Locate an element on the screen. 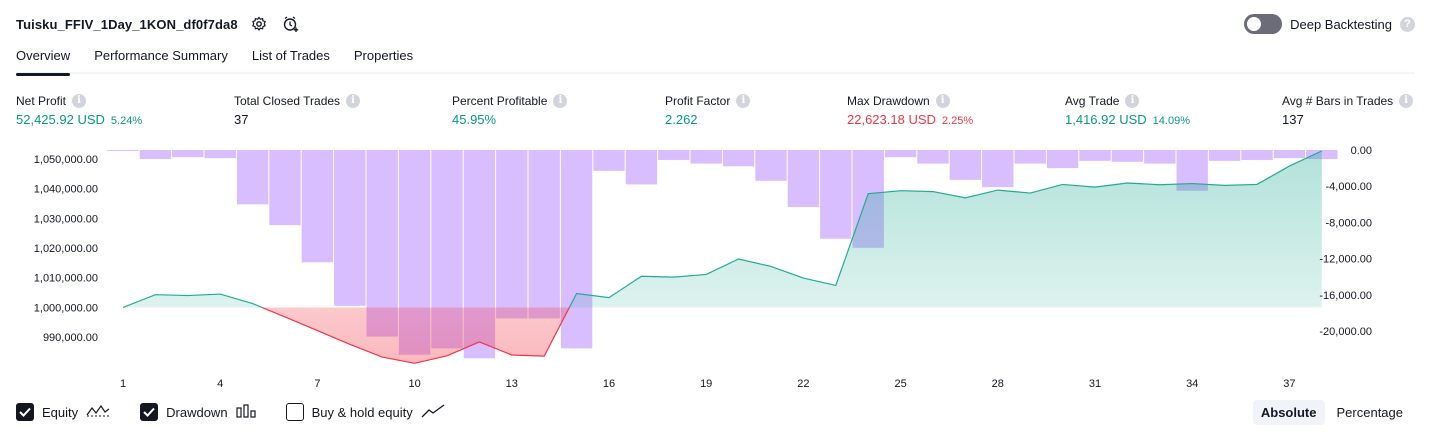 This screenshot has height=438, width=1431. left-tick-label: 1,040,000.00 is located at coordinates (66, 190).